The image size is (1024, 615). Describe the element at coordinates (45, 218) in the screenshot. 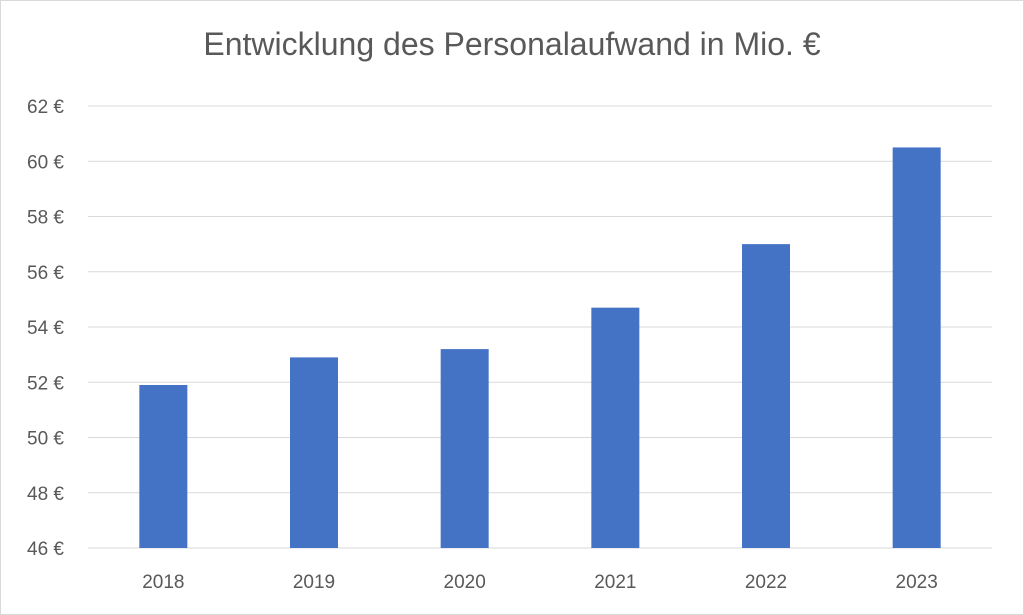

I see `y-tick-label: 58 €` at that location.